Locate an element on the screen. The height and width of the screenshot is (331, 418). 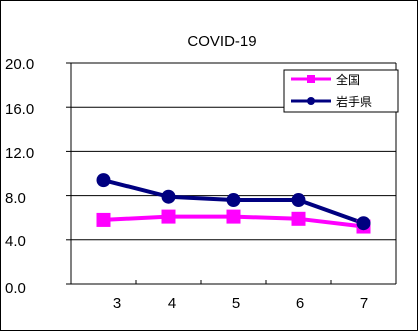
y-tick-label: 16.0 is located at coordinates (19, 109).